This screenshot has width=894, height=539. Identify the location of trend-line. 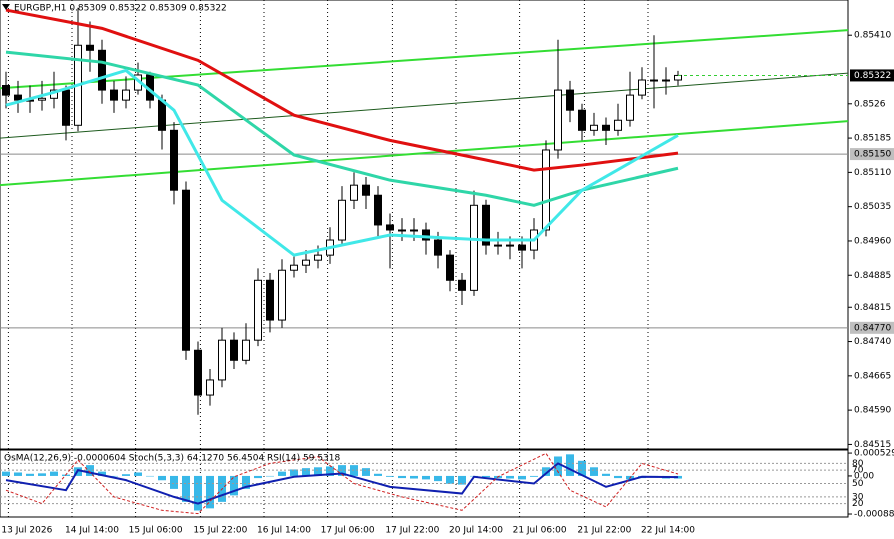
(424, 153).